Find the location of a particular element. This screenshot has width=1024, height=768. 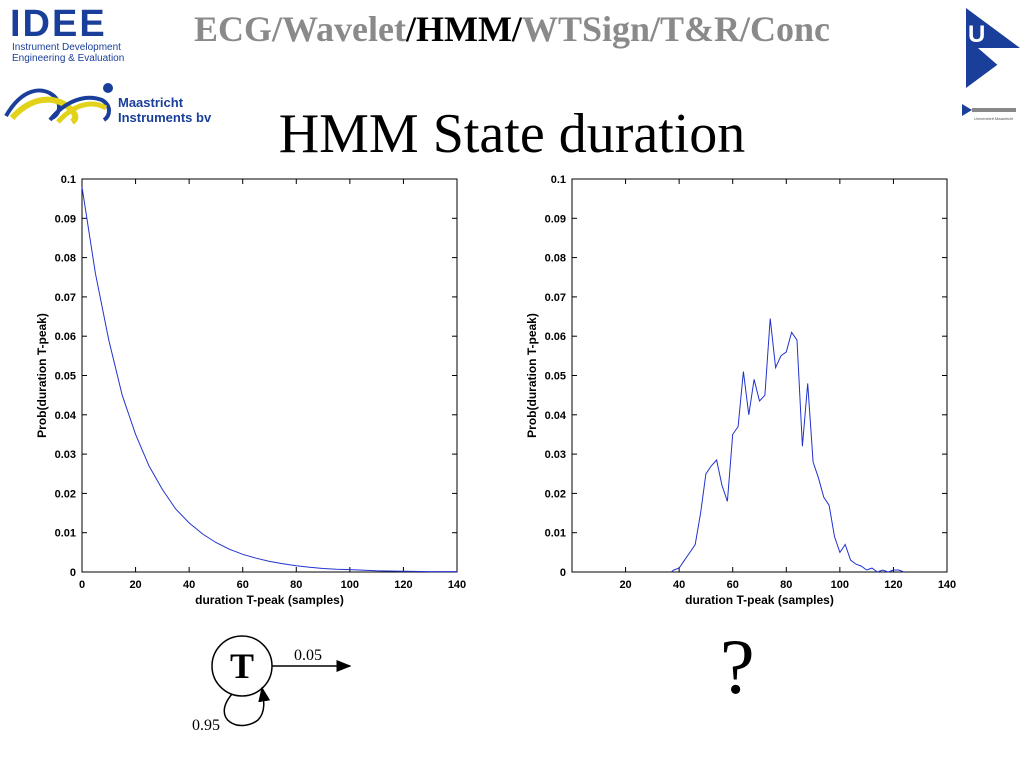

left-chart-ytick-label-10: 0.1 is located at coordinates (68, 180).